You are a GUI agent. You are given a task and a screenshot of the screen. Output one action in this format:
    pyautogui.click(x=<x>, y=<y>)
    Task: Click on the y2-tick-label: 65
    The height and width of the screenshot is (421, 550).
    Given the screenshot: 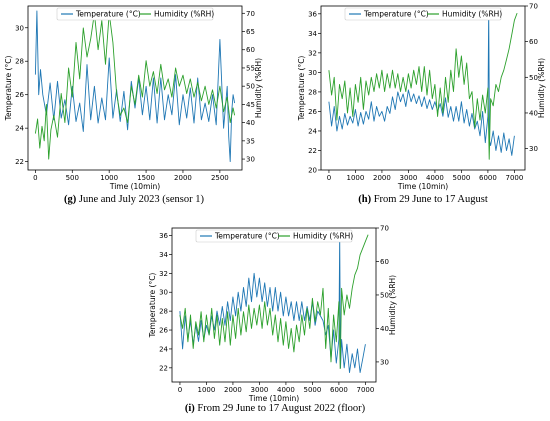 What is the action you would take?
    pyautogui.click(x=250, y=32)
    